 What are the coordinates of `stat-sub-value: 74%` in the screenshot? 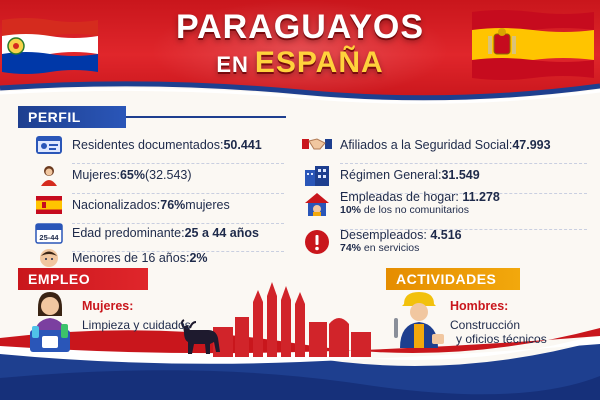 It's located at (351, 248).